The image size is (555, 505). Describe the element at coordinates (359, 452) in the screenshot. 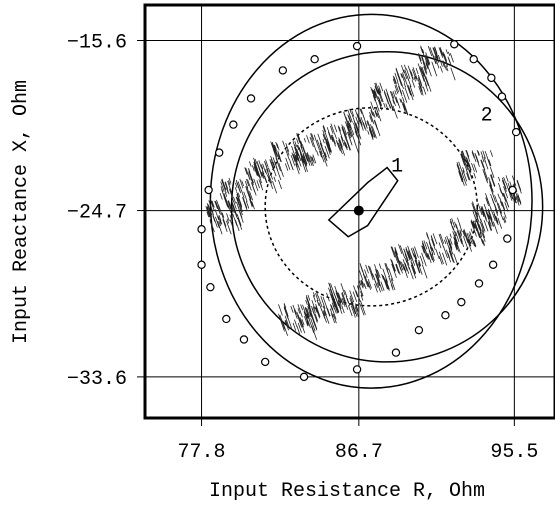

I see `x-tick-label: 86.7` at that location.